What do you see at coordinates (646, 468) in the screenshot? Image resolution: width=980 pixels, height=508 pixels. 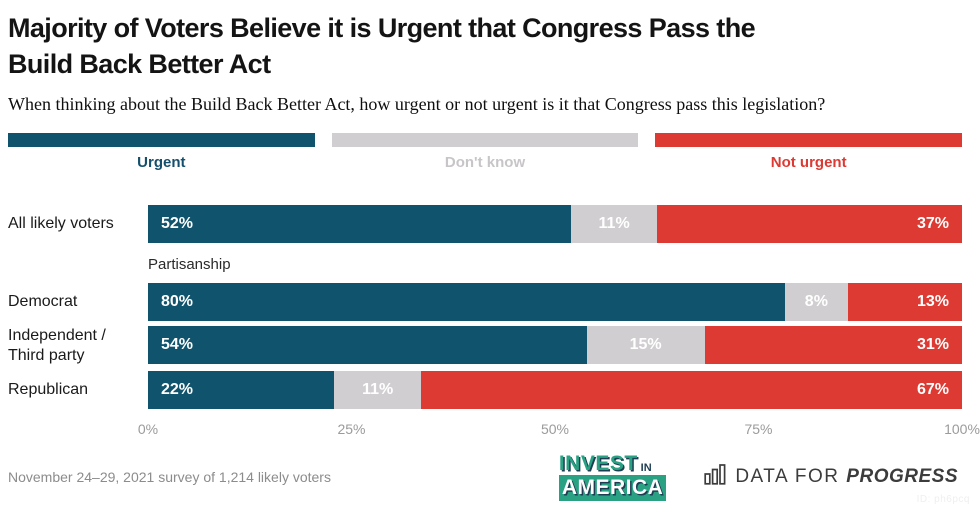 I see `invest-logo-in: IN` at bounding box center [646, 468].